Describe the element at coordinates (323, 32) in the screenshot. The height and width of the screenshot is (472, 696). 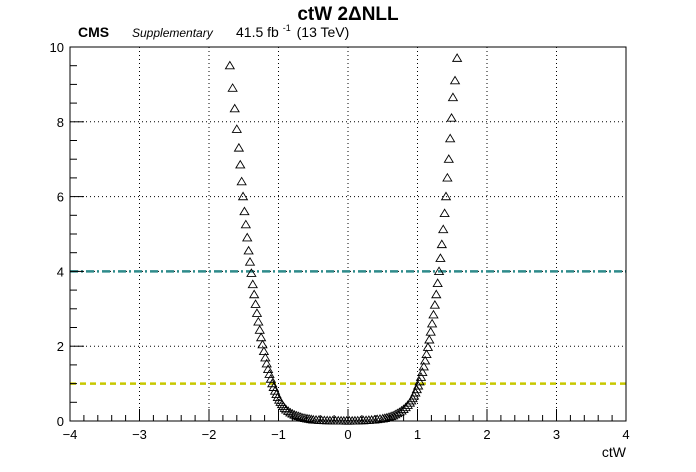
I see `energy-label: (13 TeV)` at that location.